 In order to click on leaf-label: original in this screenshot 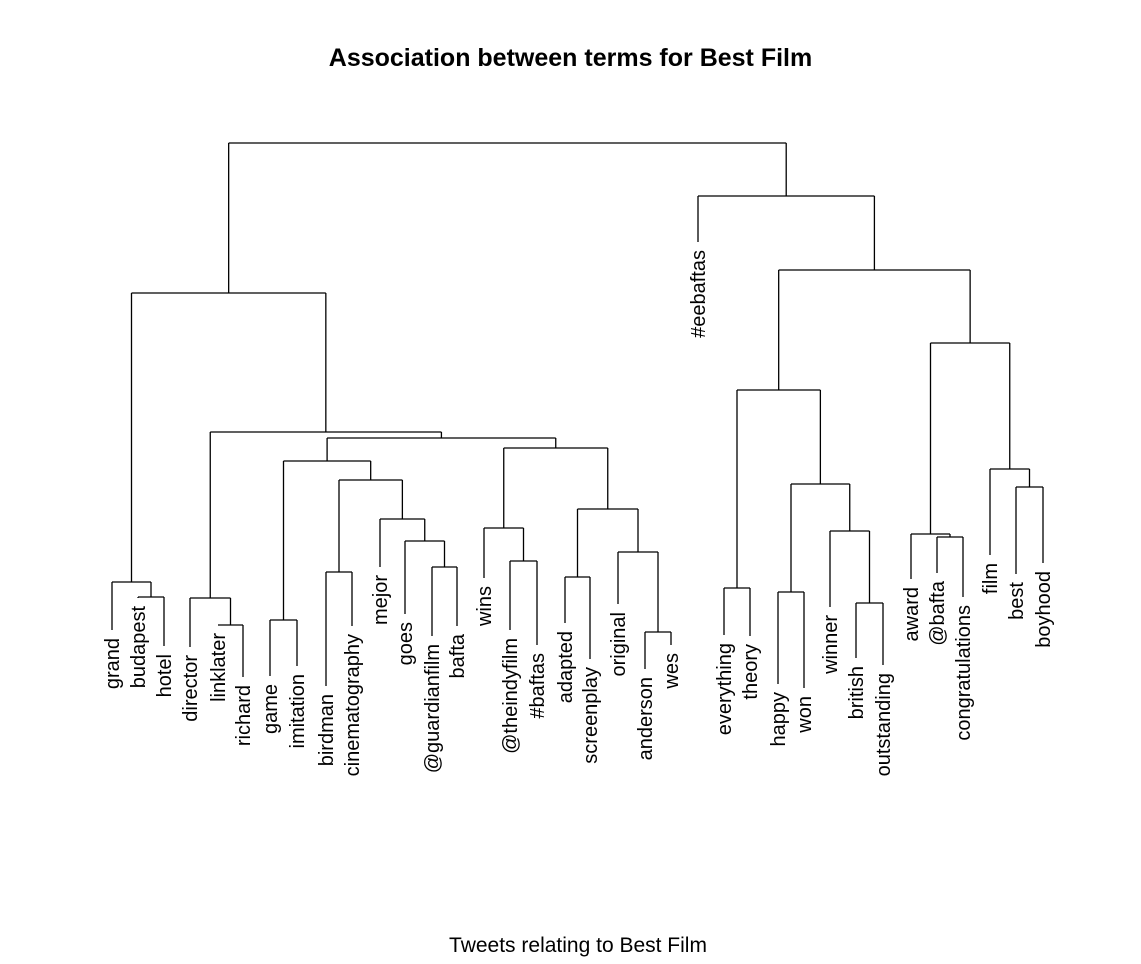, I will do `click(619, 644)`.